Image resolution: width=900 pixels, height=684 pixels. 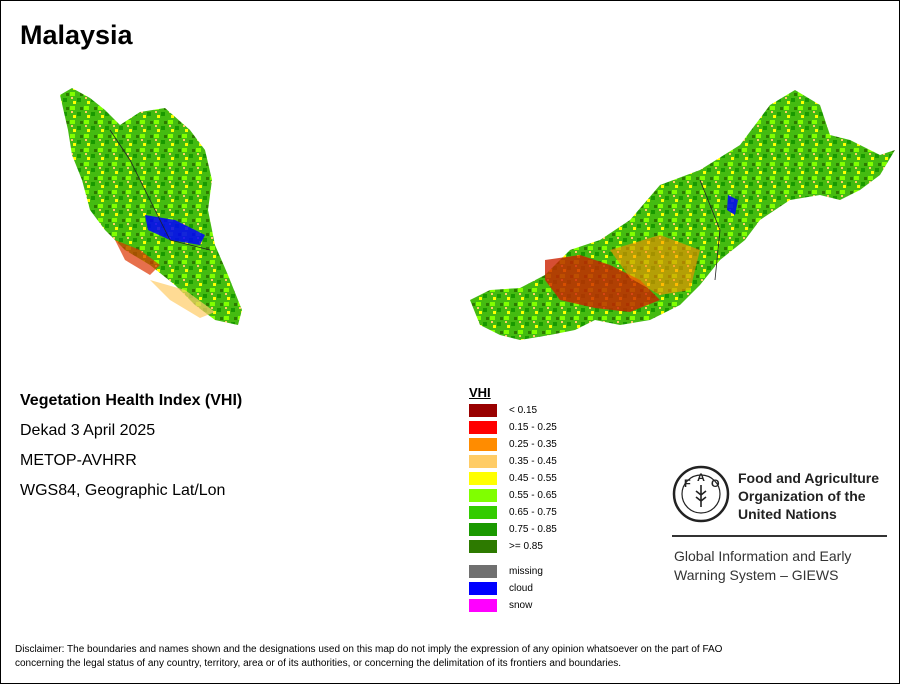 I want to click on svg-text: F, so click(x=687, y=484).